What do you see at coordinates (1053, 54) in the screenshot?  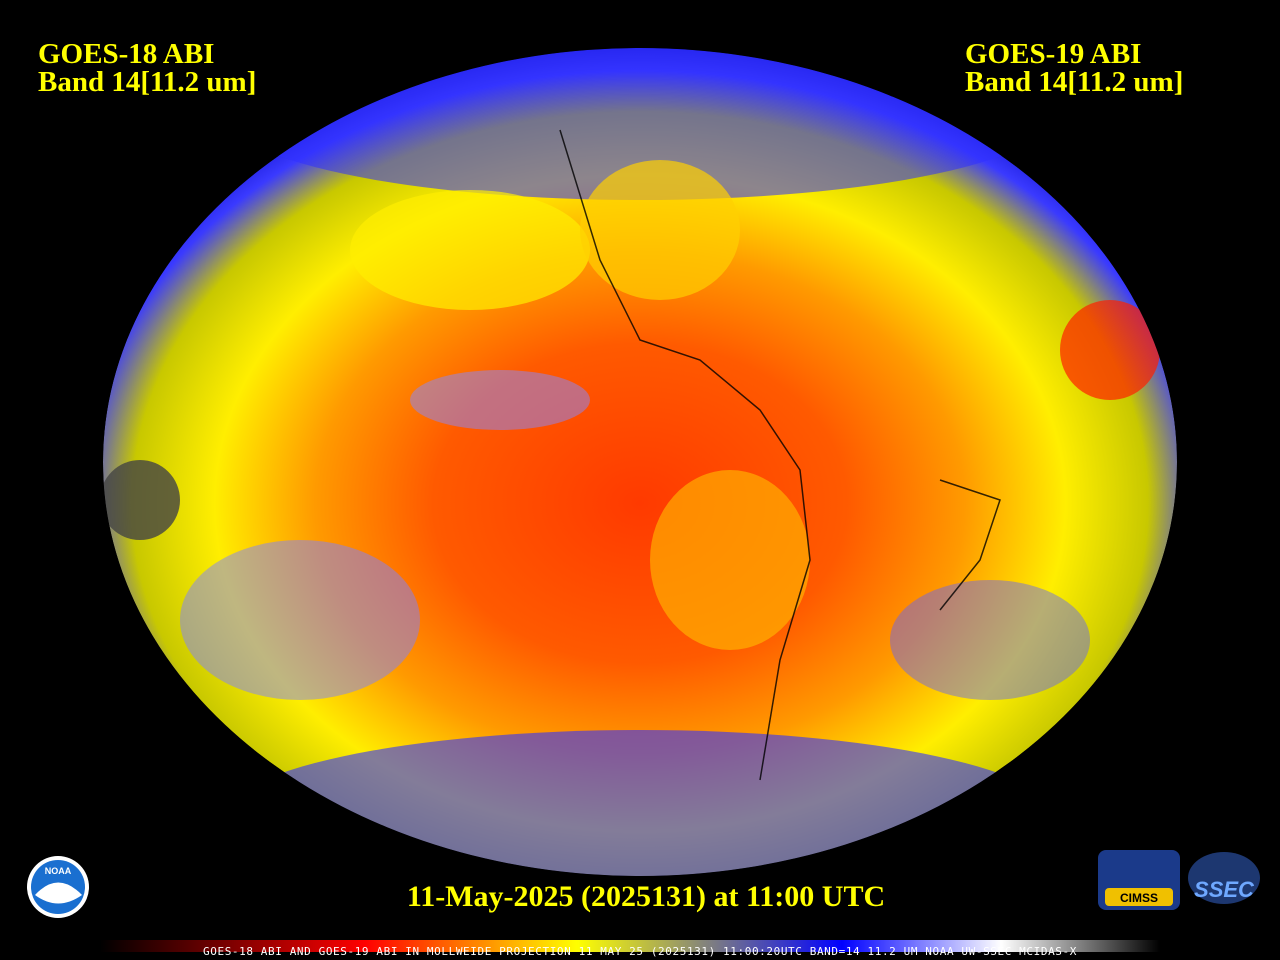 I see `right-title-line1: GOES-19 ABI` at bounding box center [1053, 54].